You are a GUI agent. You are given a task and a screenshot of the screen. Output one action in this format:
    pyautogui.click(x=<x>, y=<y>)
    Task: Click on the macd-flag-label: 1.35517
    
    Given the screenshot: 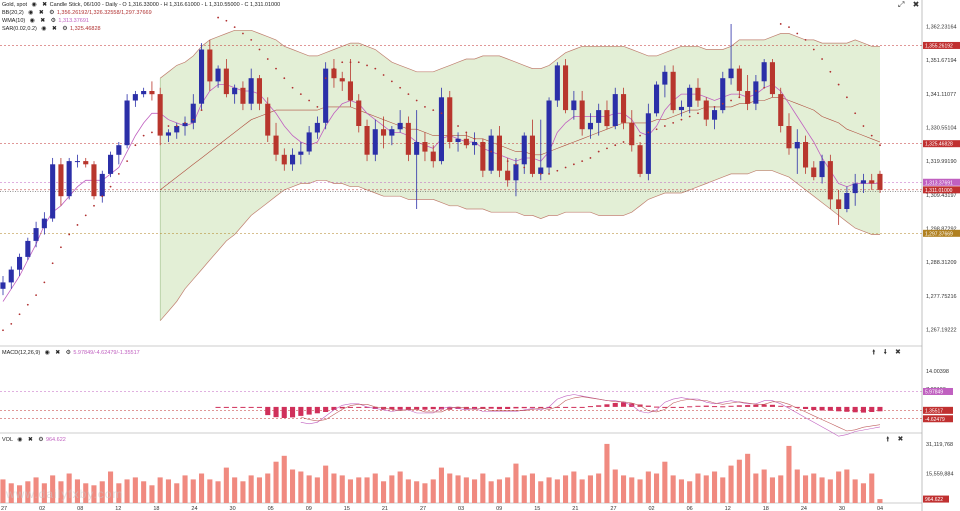 What is the action you would take?
    pyautogui.click(x=934, y=411)
    